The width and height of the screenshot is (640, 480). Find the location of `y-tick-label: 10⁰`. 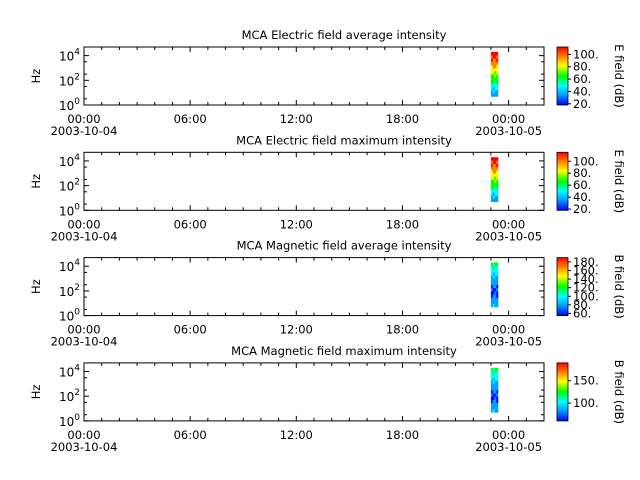

y-tick-label: 10⁰ is located at coordinates (69, 105).